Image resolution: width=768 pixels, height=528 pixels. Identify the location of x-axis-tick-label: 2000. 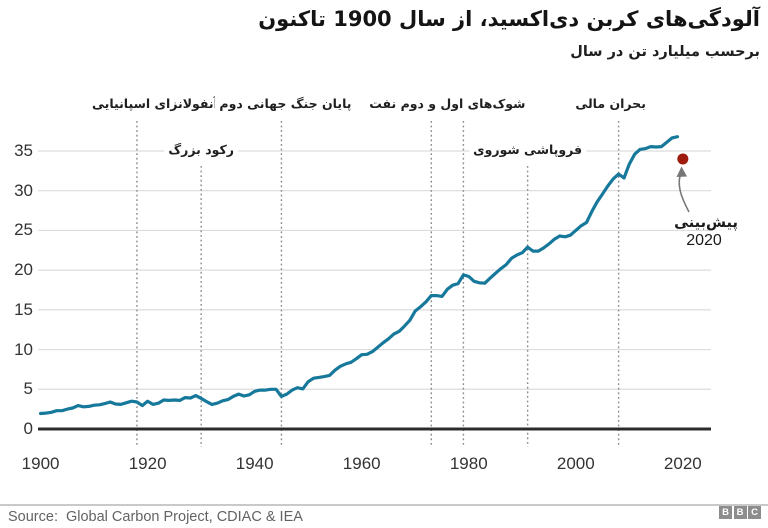
(575, 463).